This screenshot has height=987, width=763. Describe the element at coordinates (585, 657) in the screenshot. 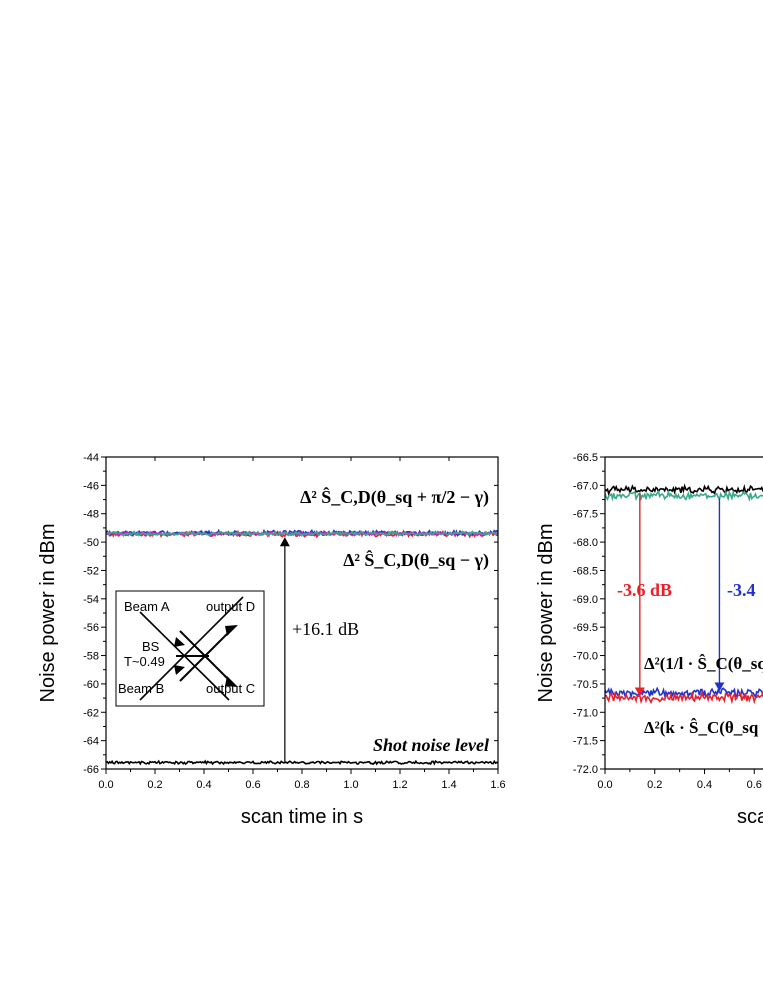

I see `y-tick-label-1-4: -70.0` at that location.